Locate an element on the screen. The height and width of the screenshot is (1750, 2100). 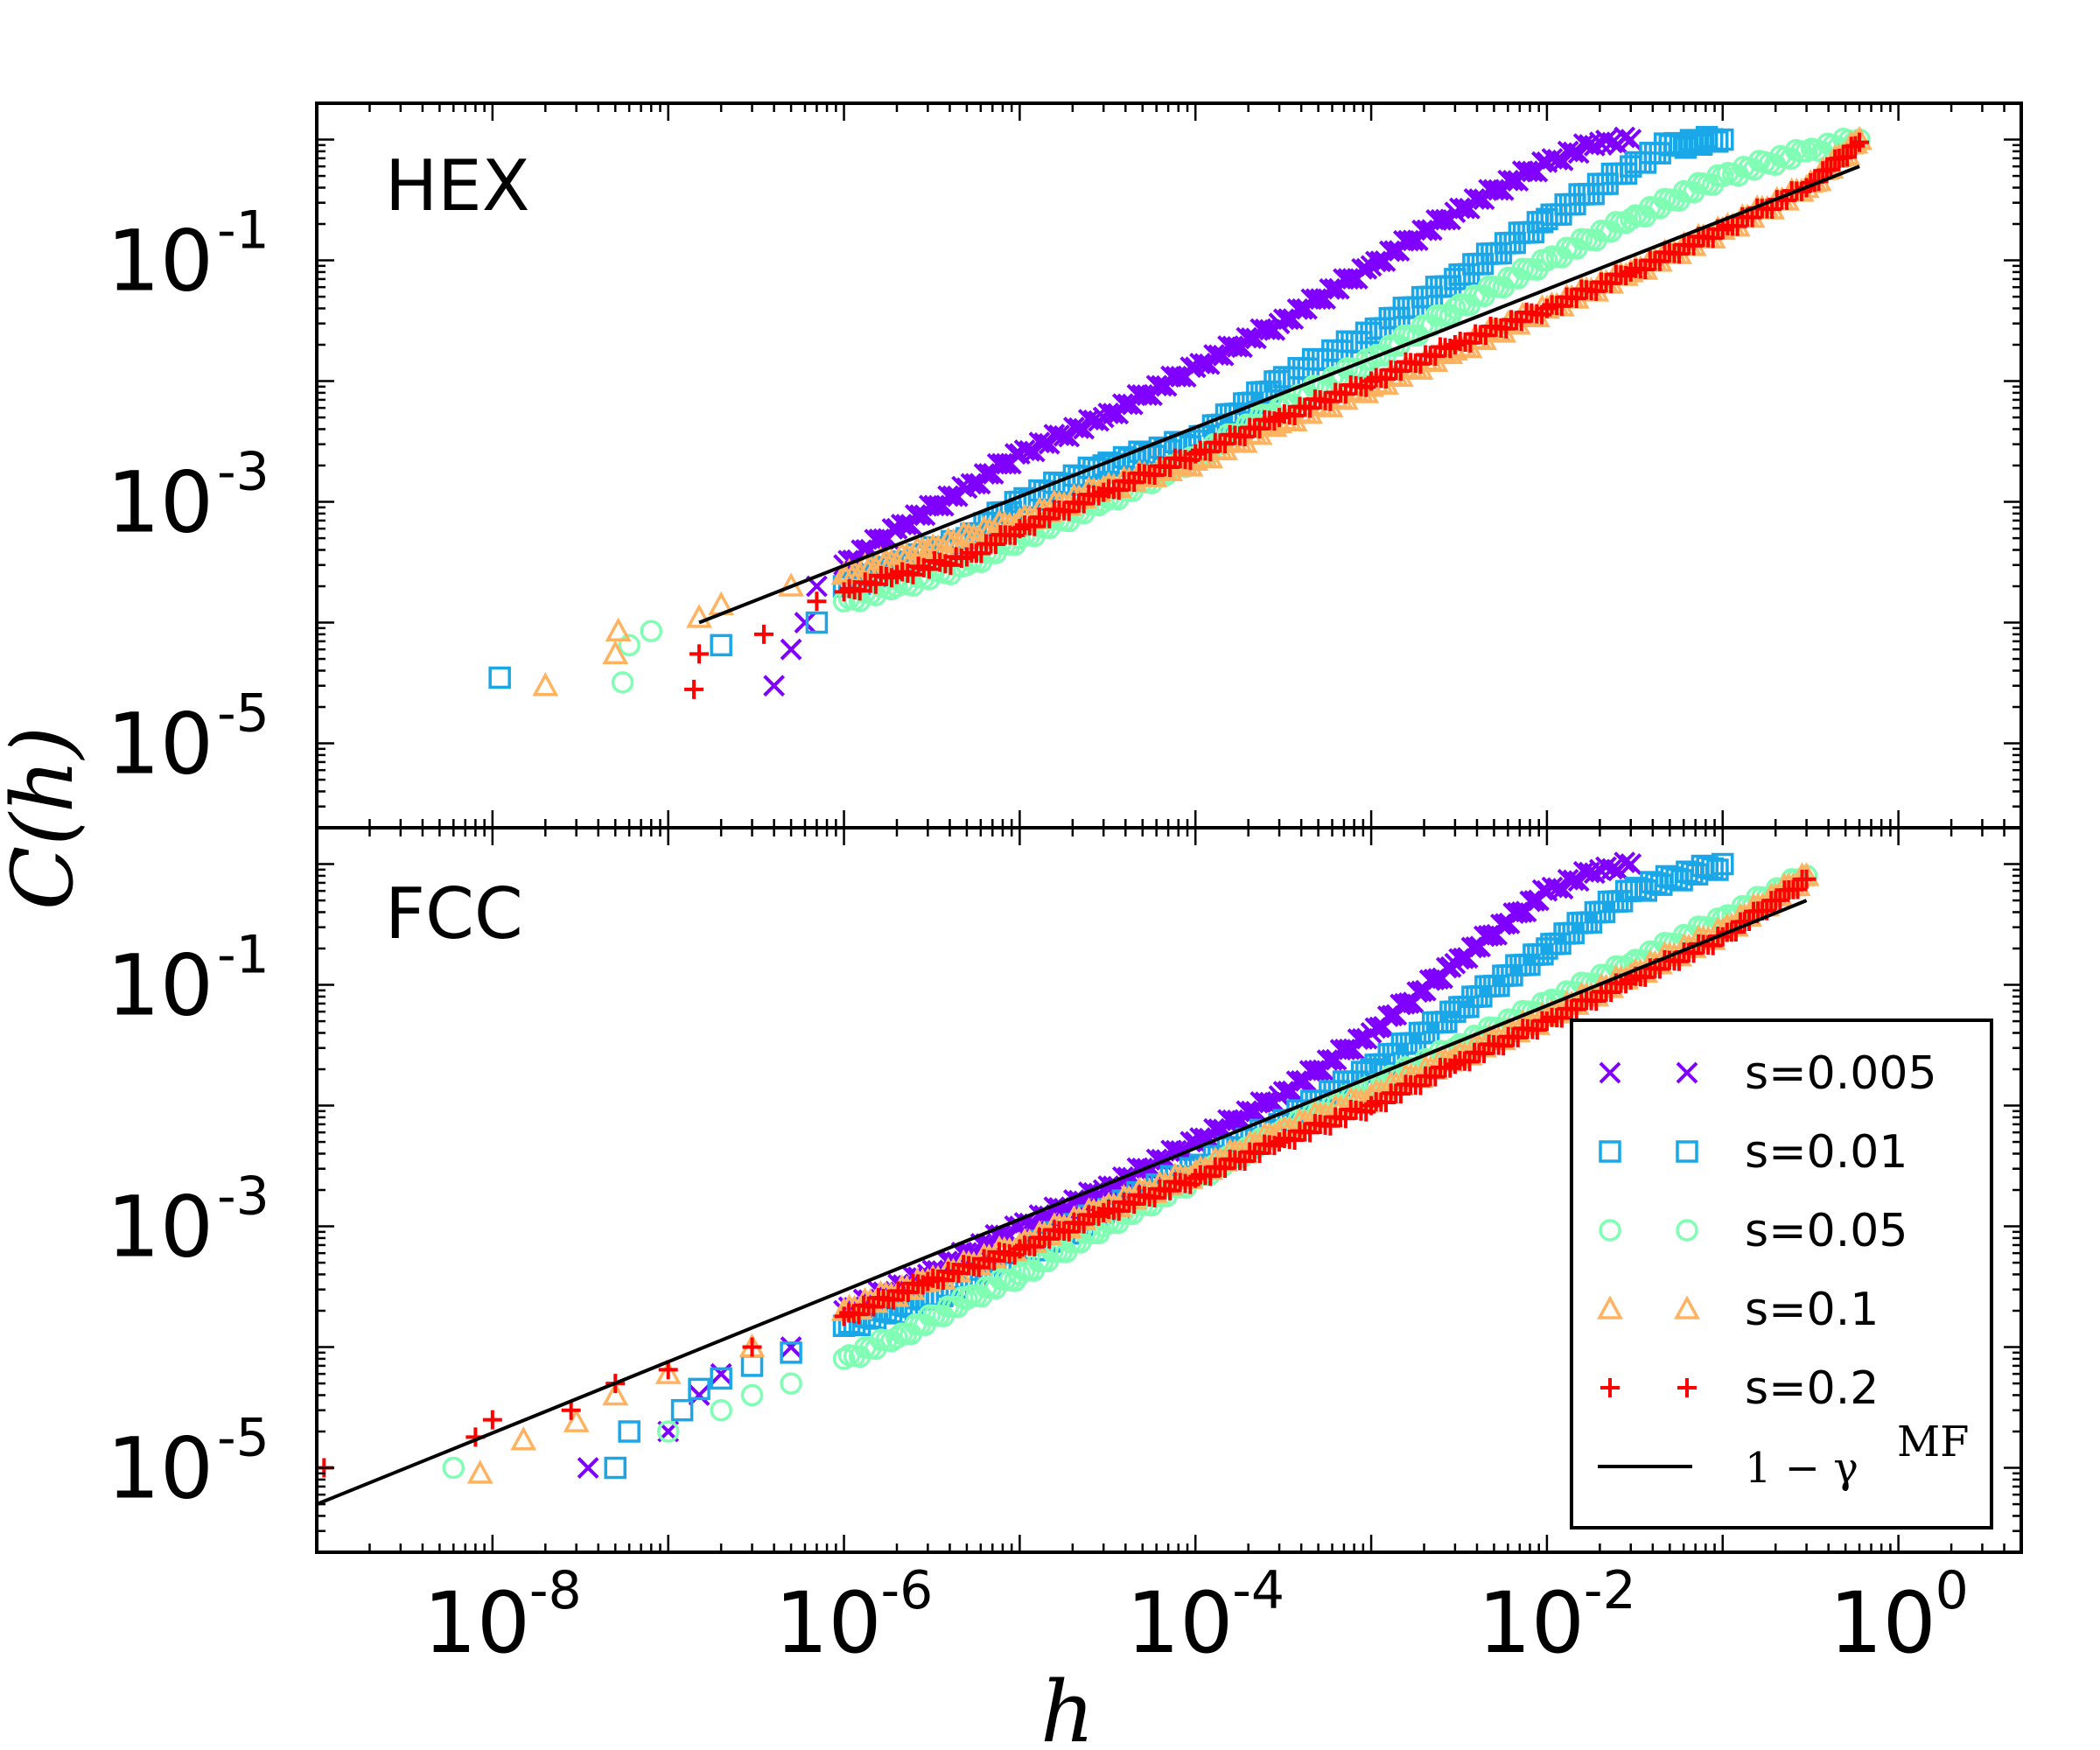
y-tick-label-exponent: -5 is located at coordinates (243, 714).